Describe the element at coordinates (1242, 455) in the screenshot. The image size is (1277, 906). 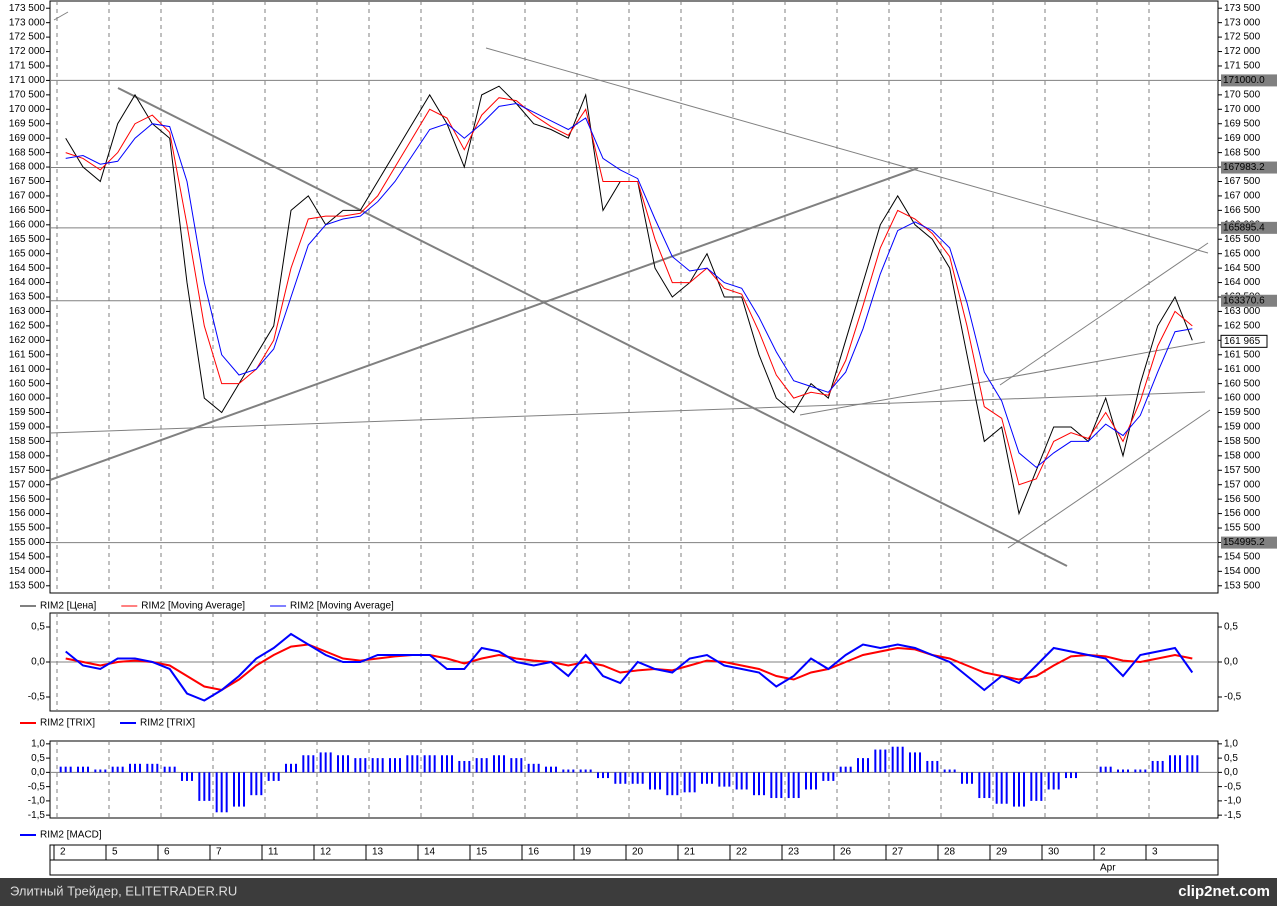
I see `y-tick-label: 158 000` at that location.